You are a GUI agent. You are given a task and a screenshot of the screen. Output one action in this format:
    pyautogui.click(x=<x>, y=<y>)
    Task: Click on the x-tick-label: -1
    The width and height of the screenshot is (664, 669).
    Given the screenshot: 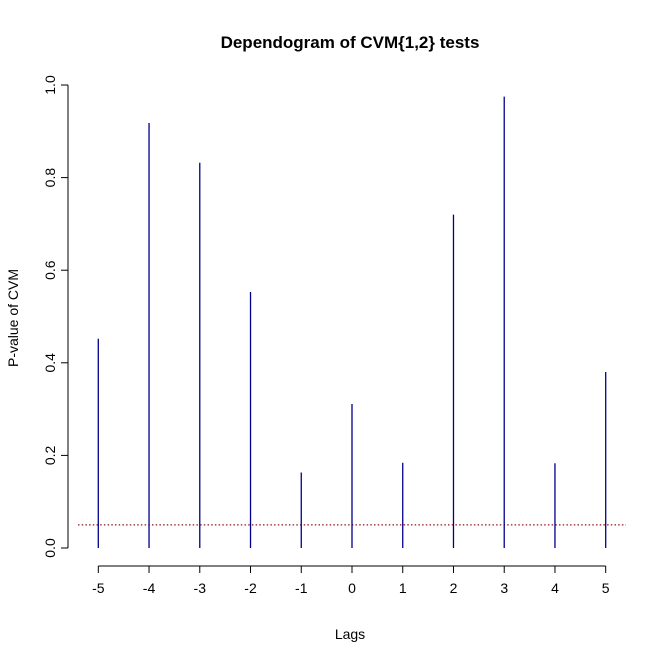 What is the action you would take?
    pyautogui.click(x=301, y=588)
    